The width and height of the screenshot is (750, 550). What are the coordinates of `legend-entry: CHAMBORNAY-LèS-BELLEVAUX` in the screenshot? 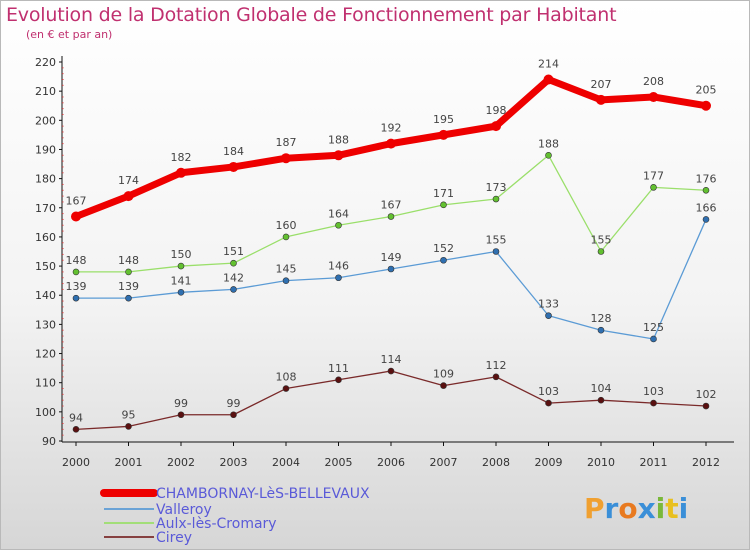 It's located at (263, 494).